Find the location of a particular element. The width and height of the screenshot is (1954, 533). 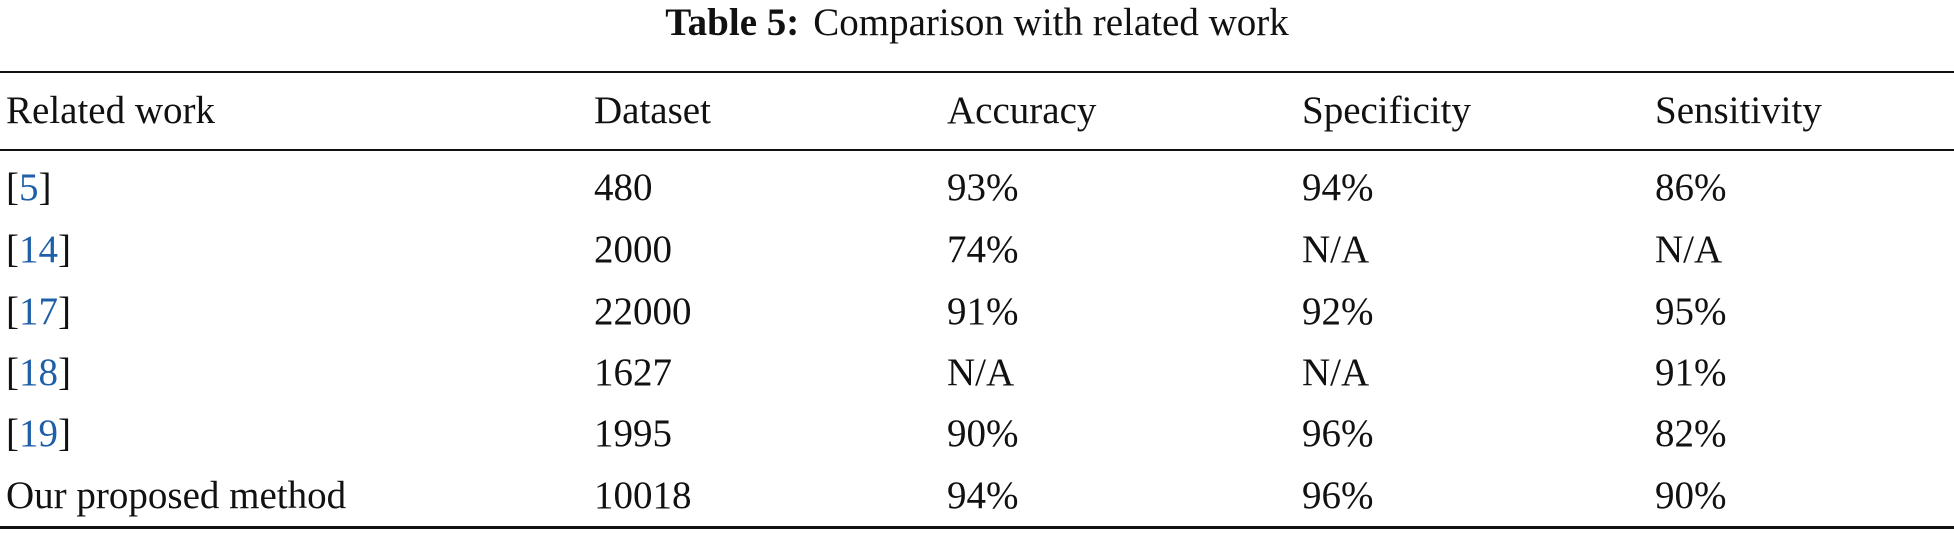

table-cell: [17] is located at coordinates (38, 311).